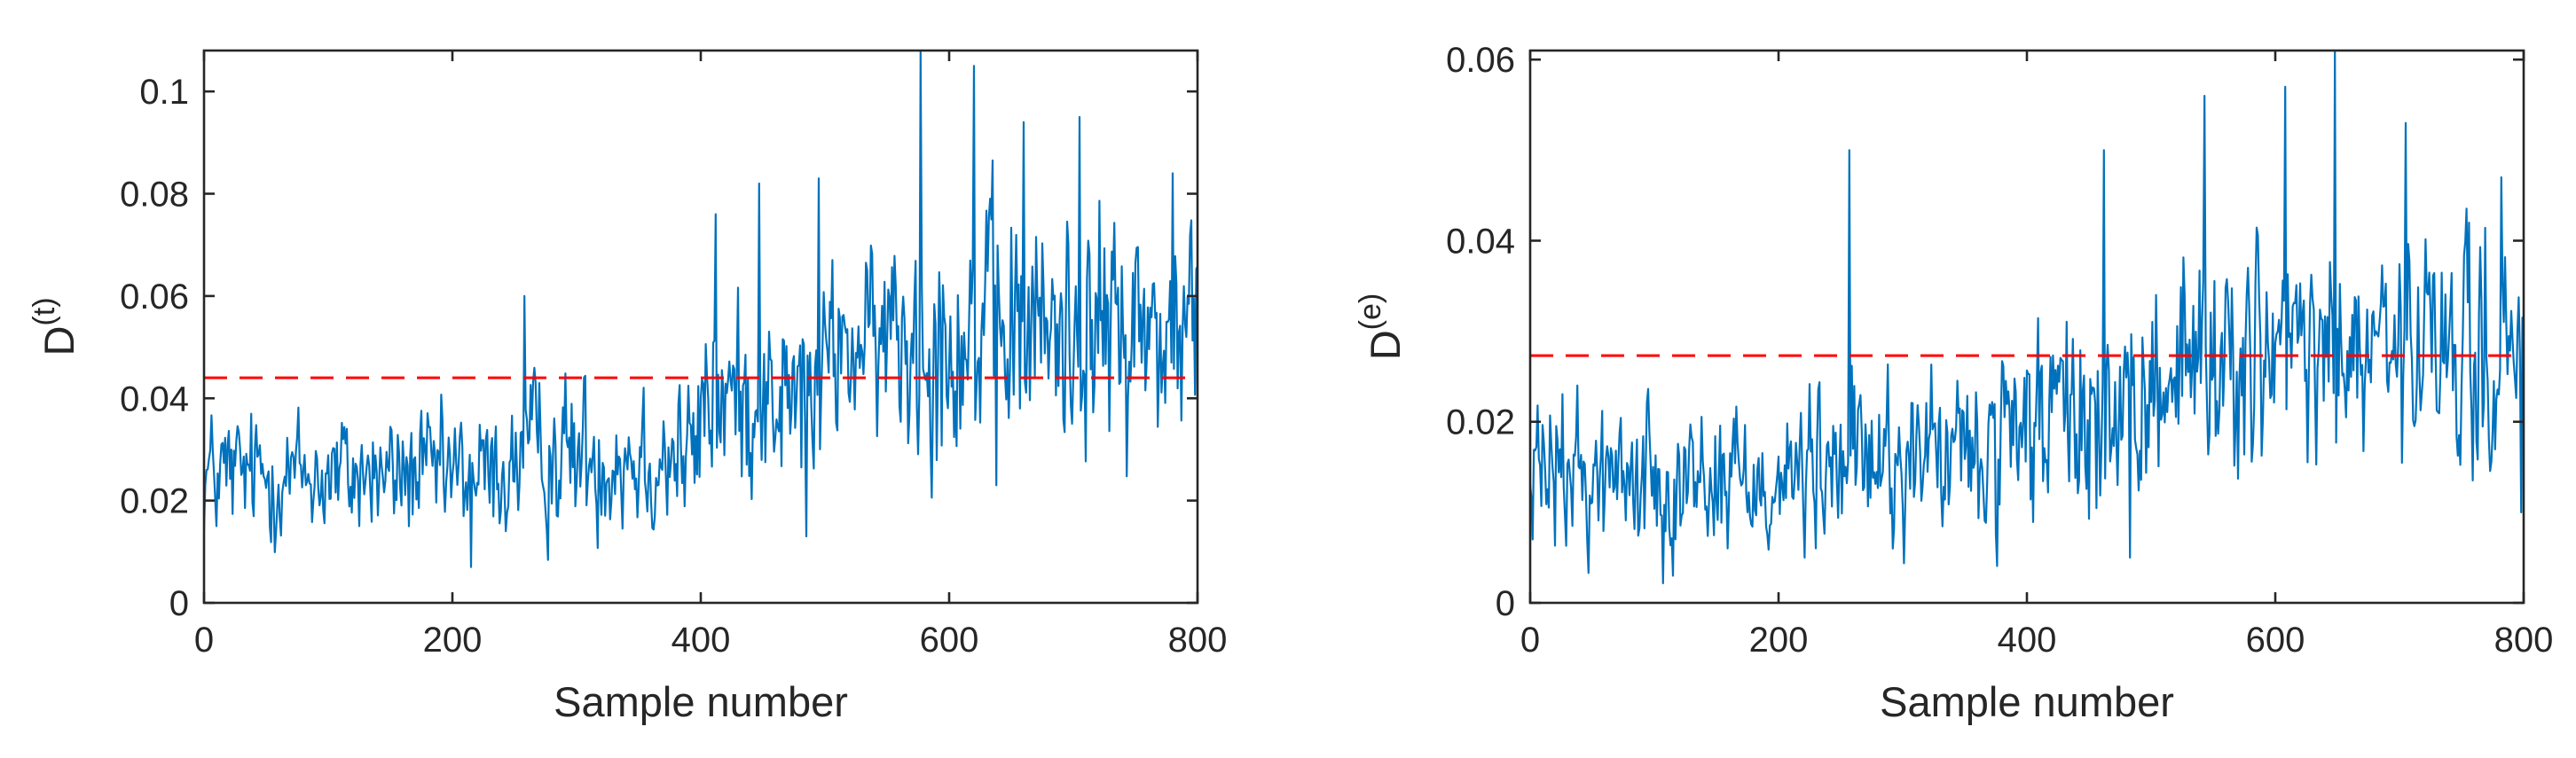 The width and height of the screenshot is (2576, 758). Describe the element at coordinates (164, 92) in the screenshot. I see `y-tick-label: 0.1` at that location.